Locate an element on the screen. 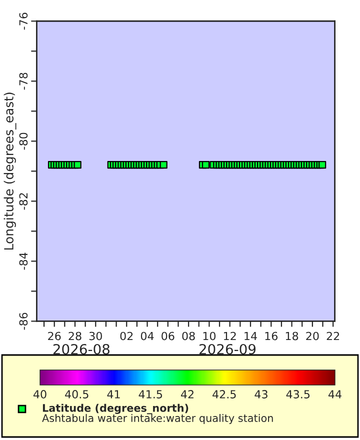  color-bar-label: 43.5 is located at coordinates (298, 394).